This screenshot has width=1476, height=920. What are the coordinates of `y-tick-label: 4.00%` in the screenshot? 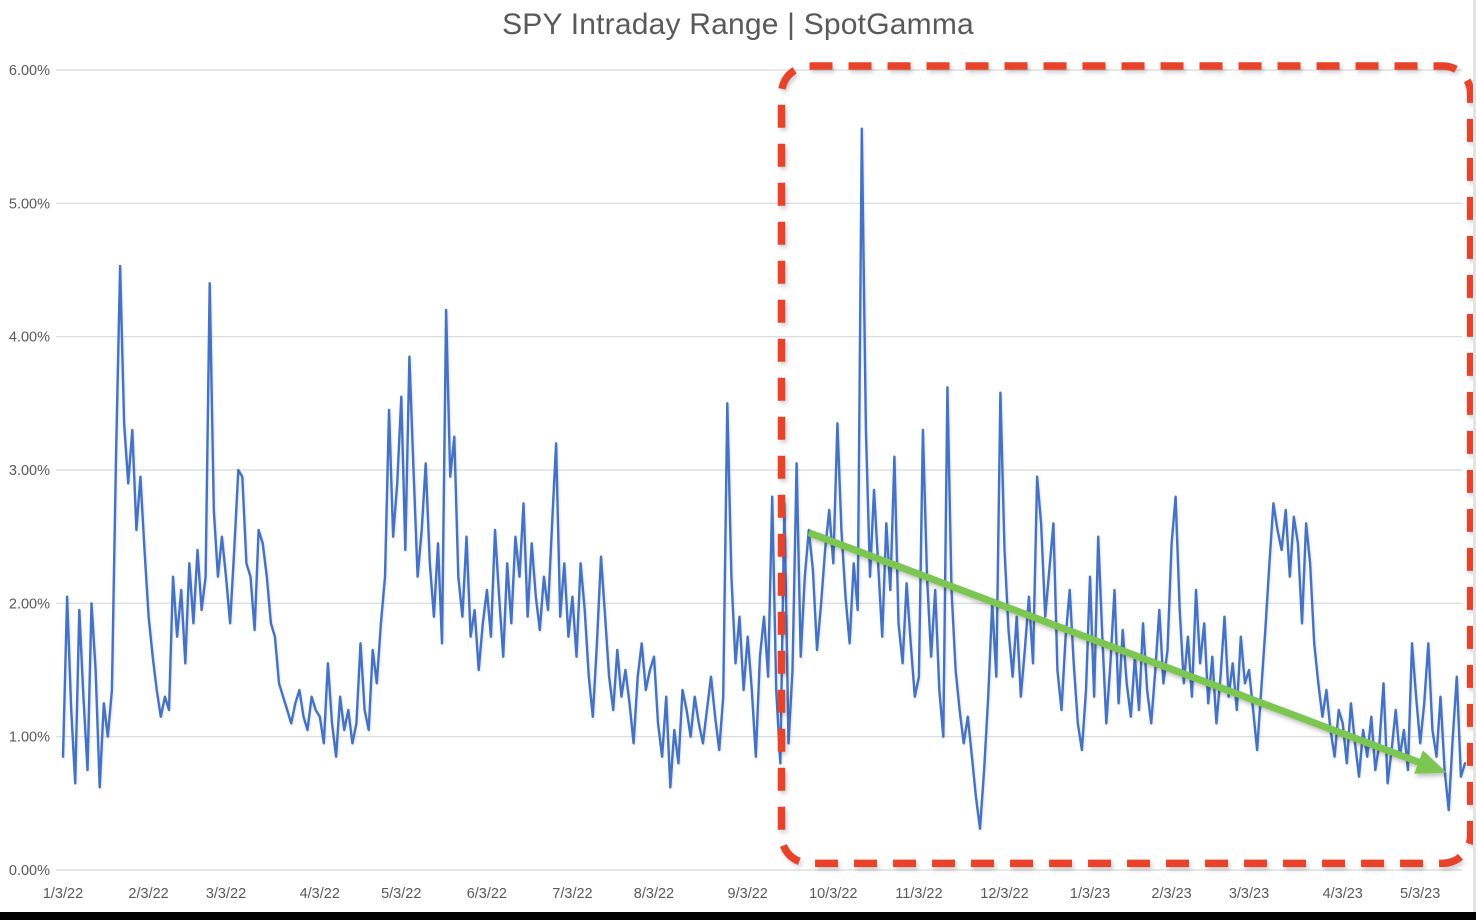 It's located at (29, 338).